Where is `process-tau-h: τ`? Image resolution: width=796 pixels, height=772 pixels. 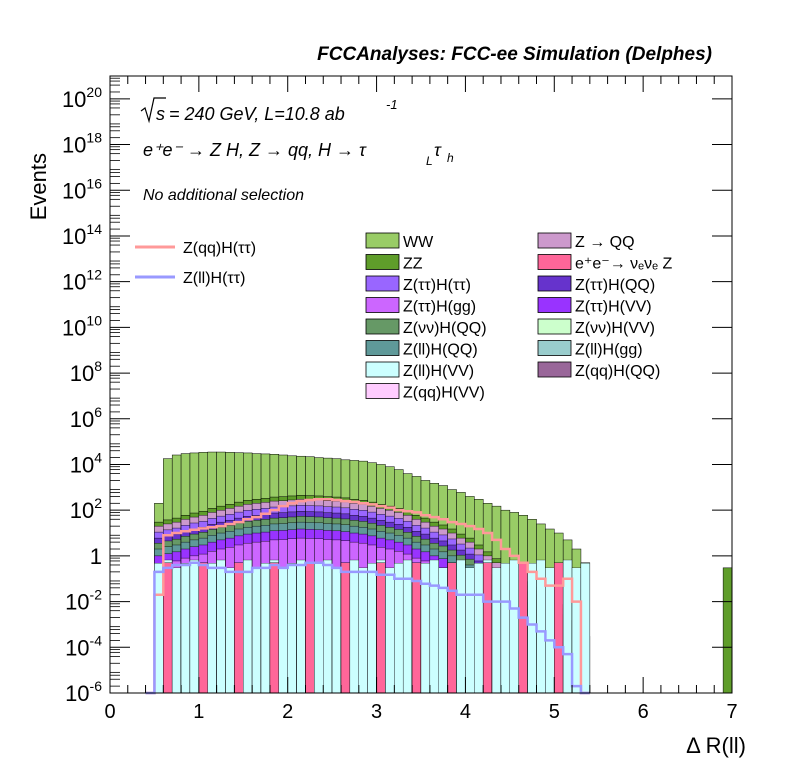 process-tau-h: τ is located at coordinates (438, 150).